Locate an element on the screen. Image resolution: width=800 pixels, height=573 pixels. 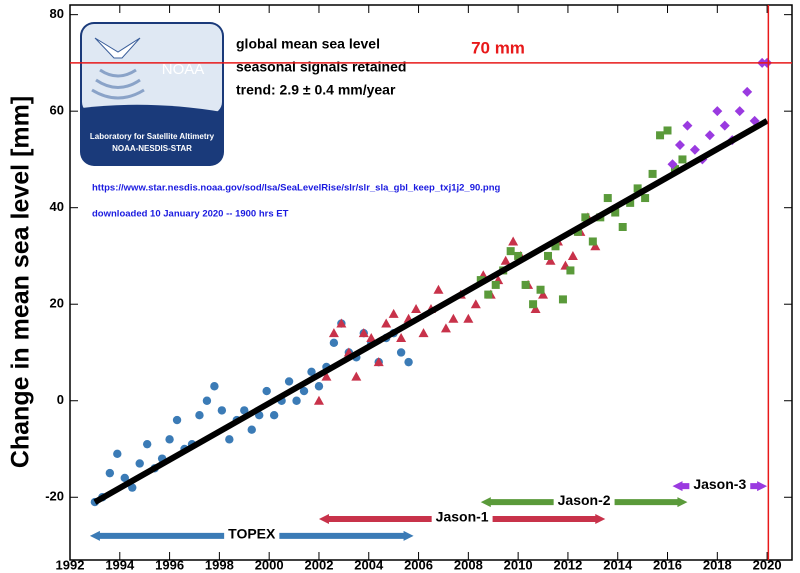
y-tick-label: -20 is located at coordinates (54, 496).